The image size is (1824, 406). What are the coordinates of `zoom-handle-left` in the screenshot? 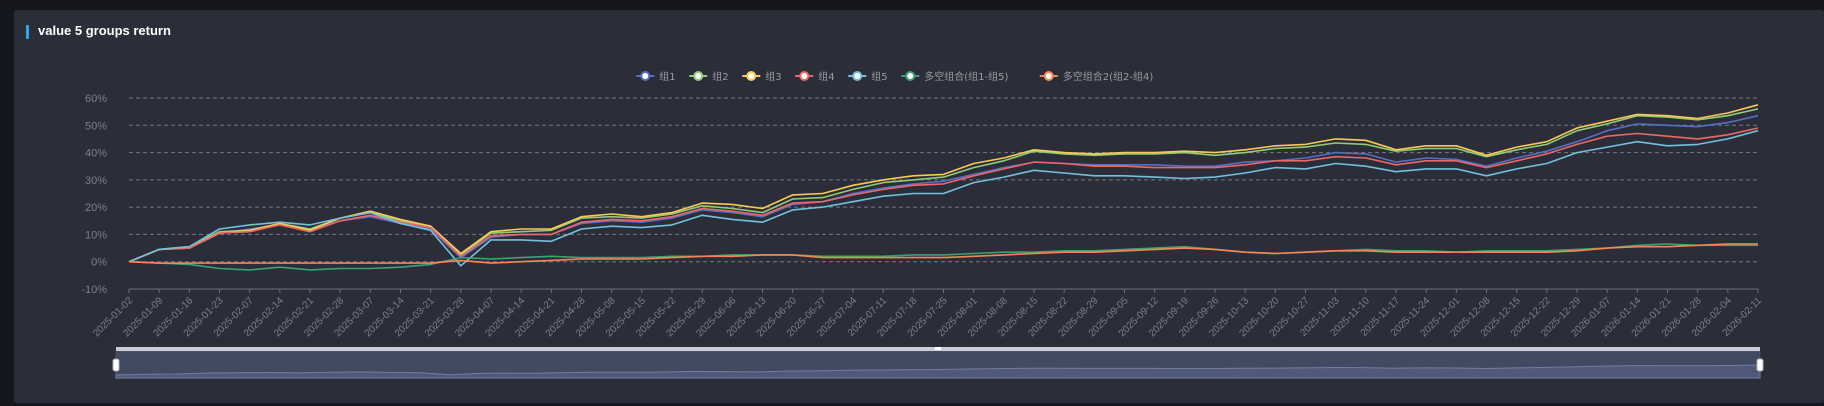 It's located at (116, 365).